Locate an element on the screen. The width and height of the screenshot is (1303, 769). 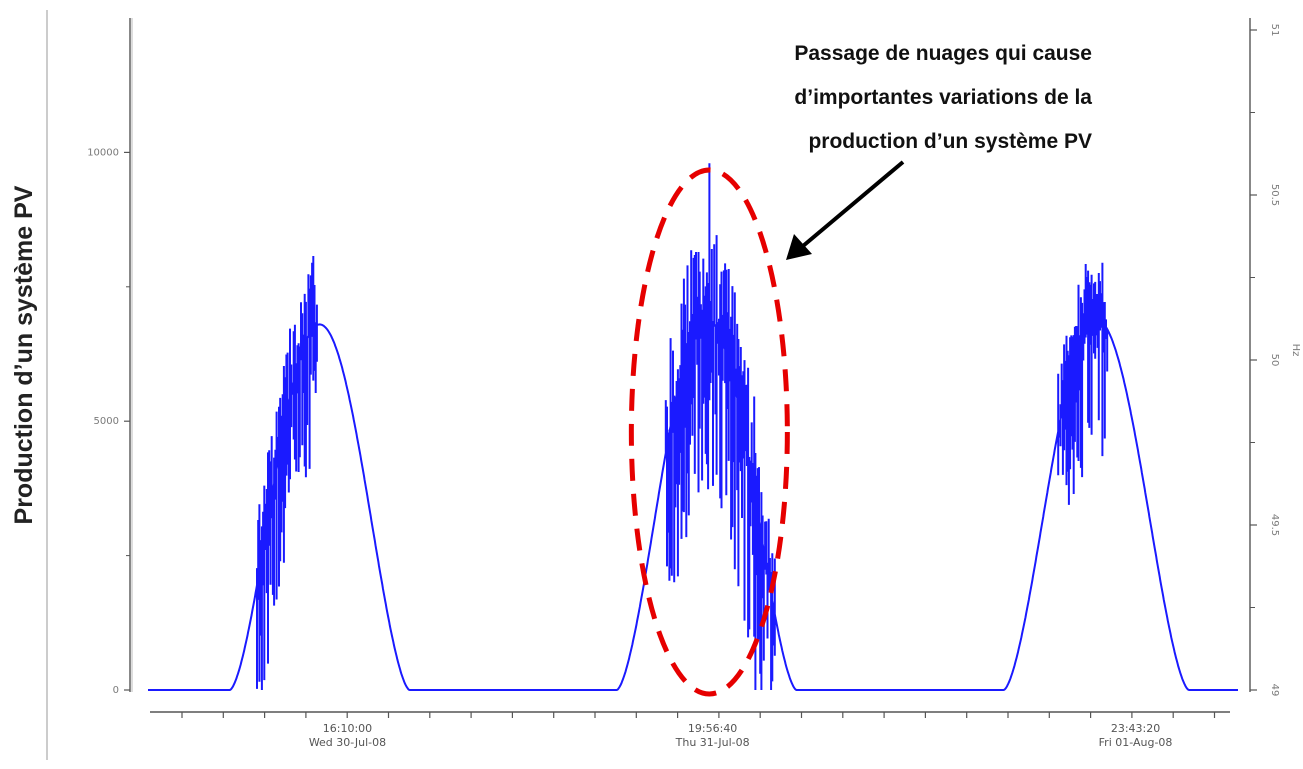
cloud-highlight-ellipse is located at coordinates (709, 432).